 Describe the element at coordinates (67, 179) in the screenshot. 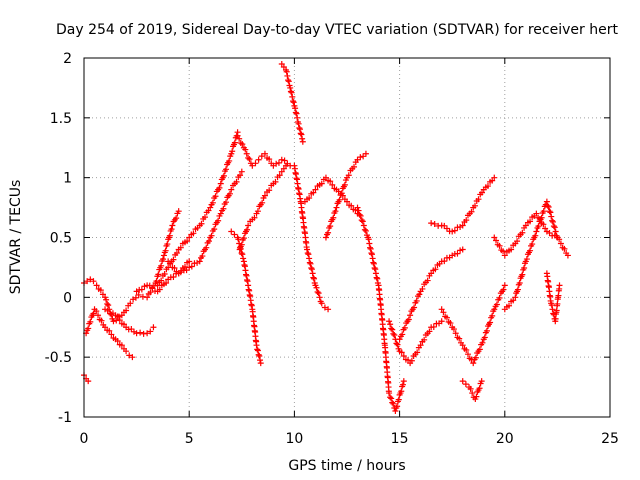

I see `y-tick-label: 1` at that location.